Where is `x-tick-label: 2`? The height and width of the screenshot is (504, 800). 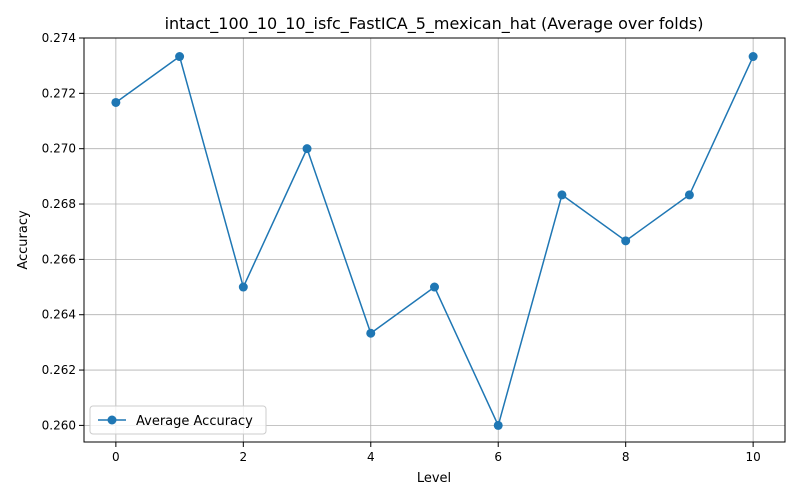 x-tick-label: 2 is located at coordinates (243, 457).